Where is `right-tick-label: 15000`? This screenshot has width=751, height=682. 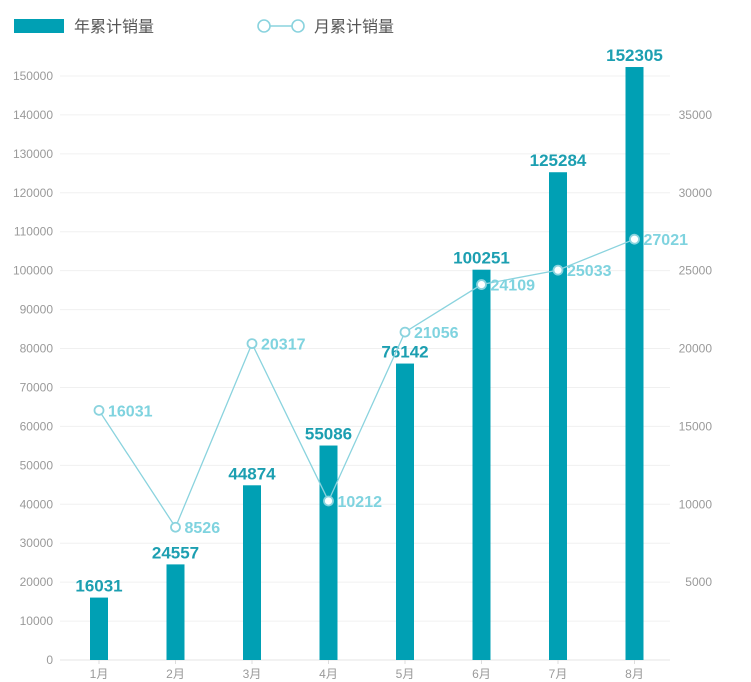
right-tick-label: 15000 is located at coordinates (696, 426).